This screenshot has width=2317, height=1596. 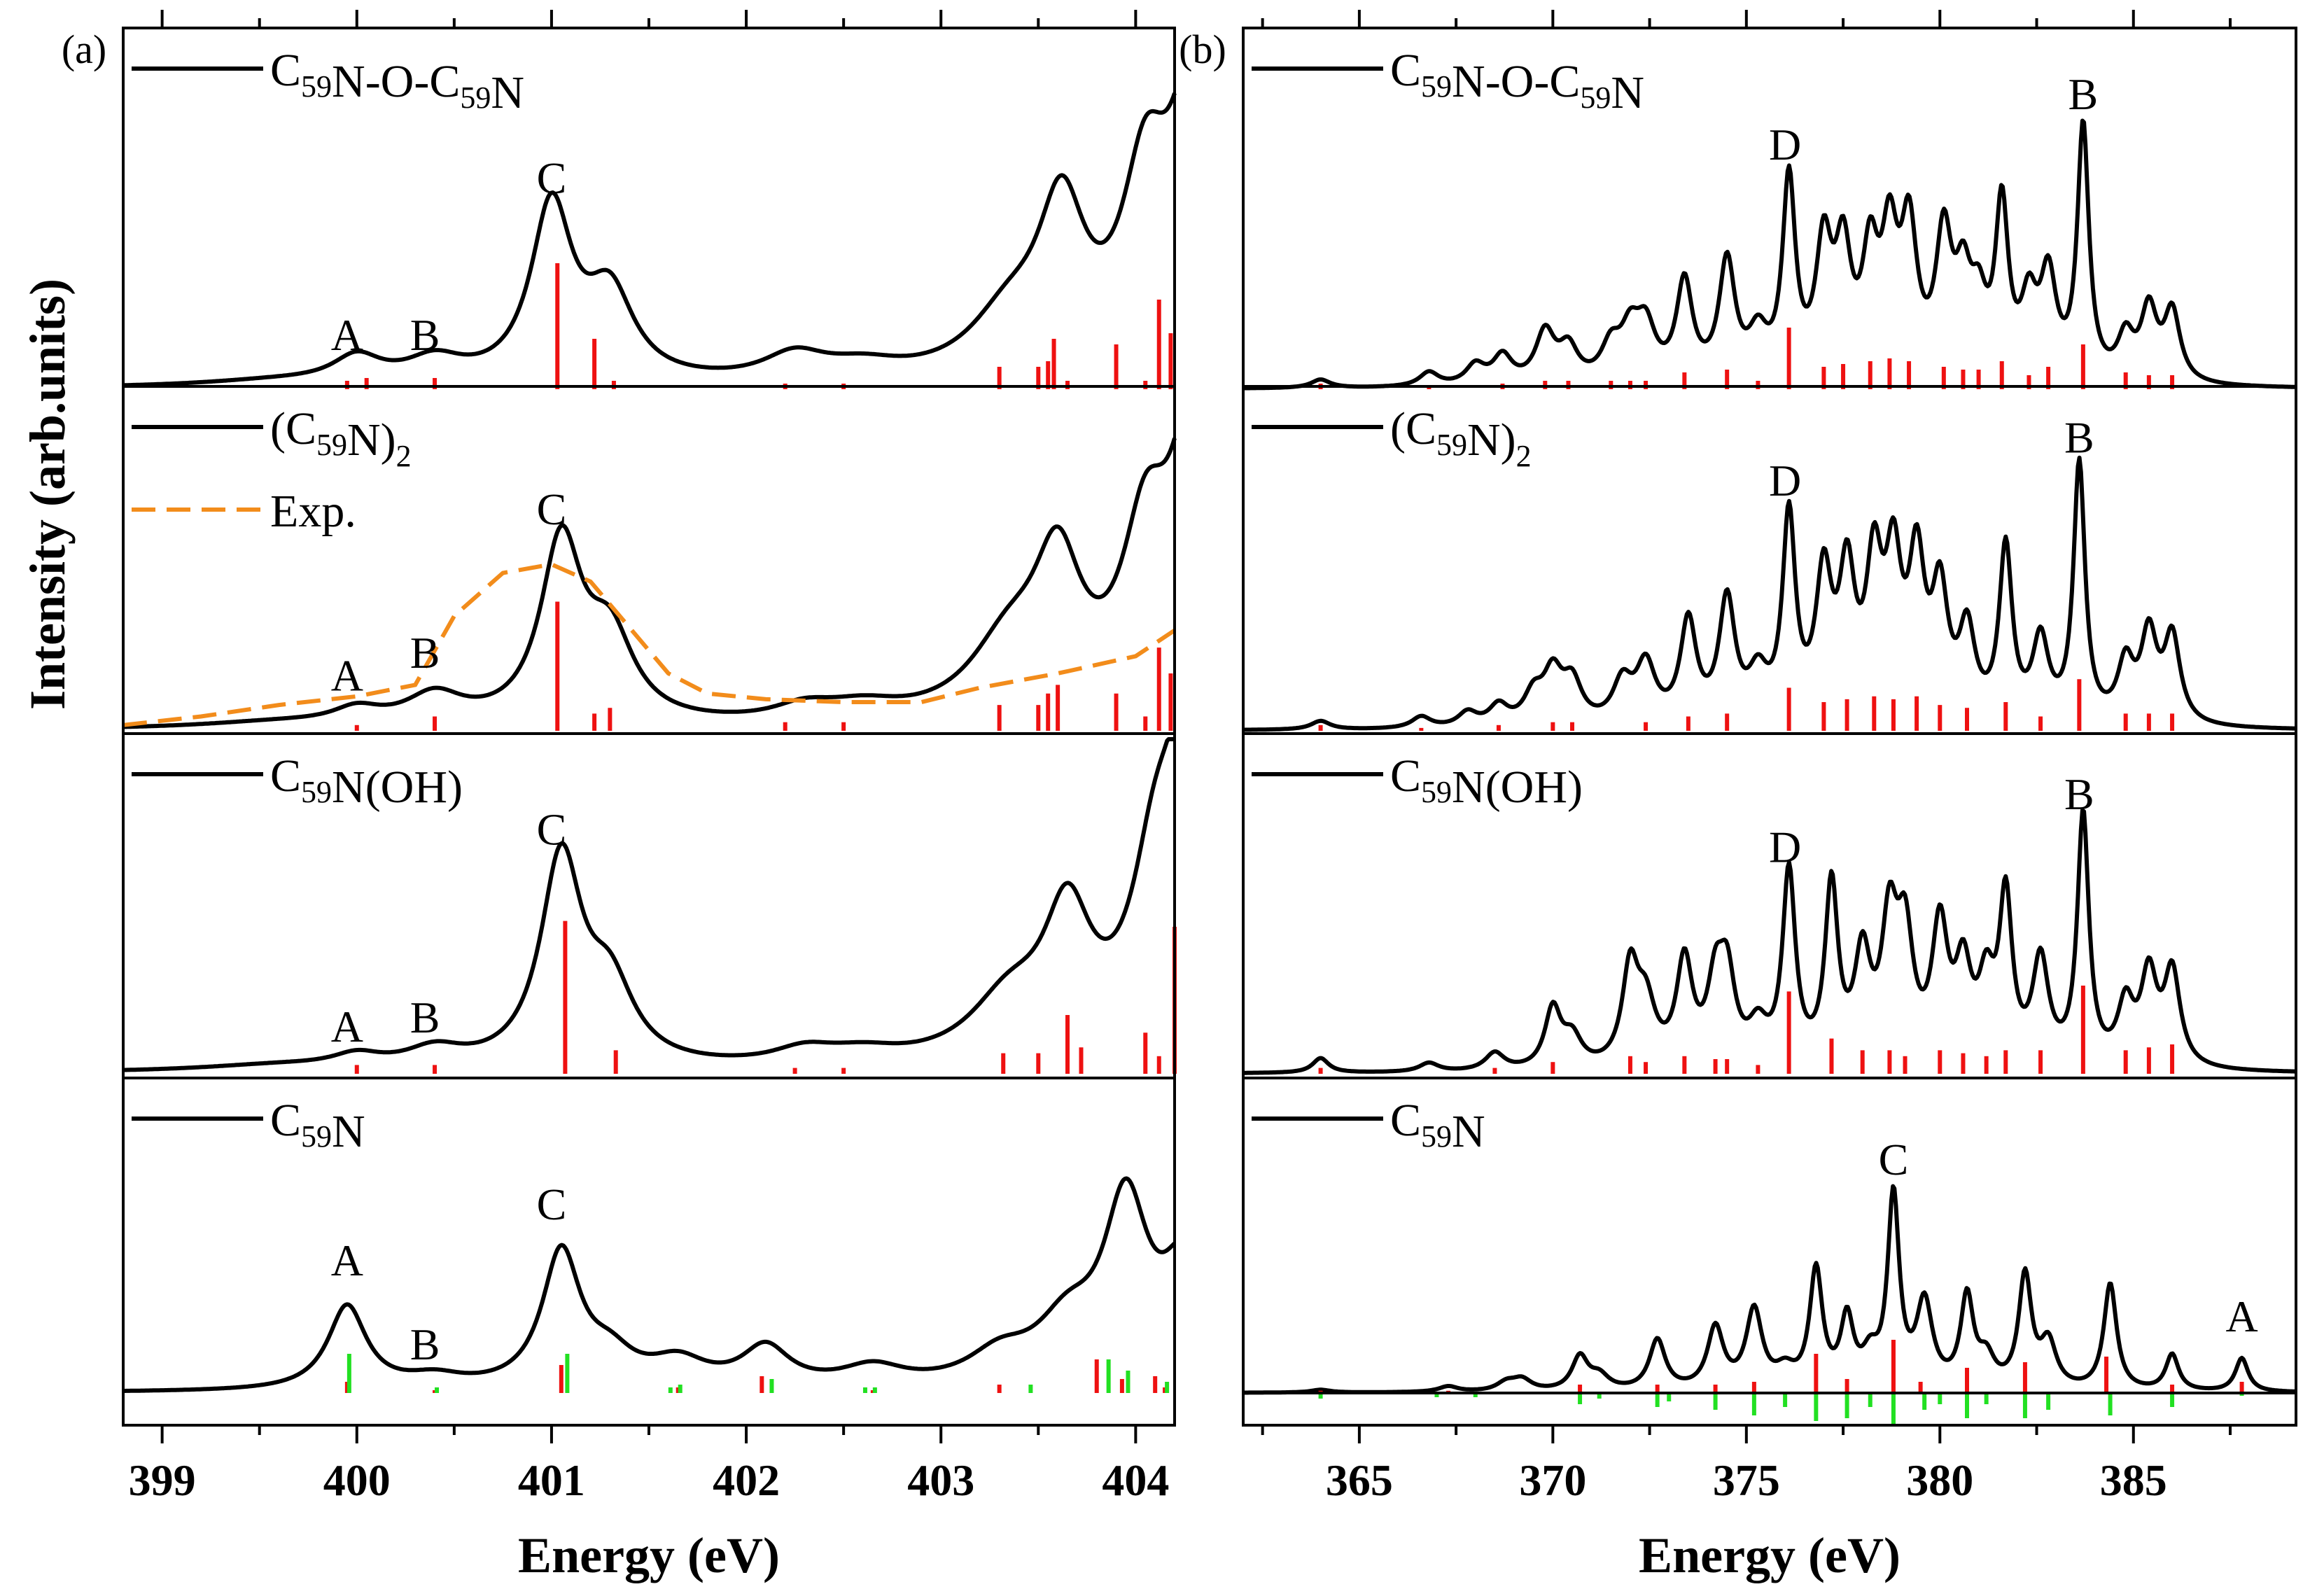 What do you see at coordinates (552, 829) in the screenshot?
I see `panel-a-subplot-2-peak-label-2: C` at bounding box center [552, 829].